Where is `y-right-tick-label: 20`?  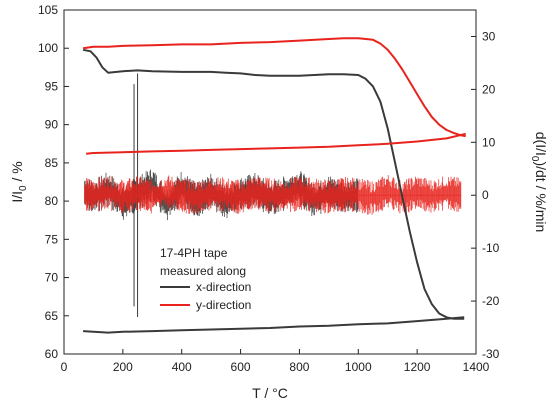
y-right-tick-label: 20 is located at coordinates (489, 89).